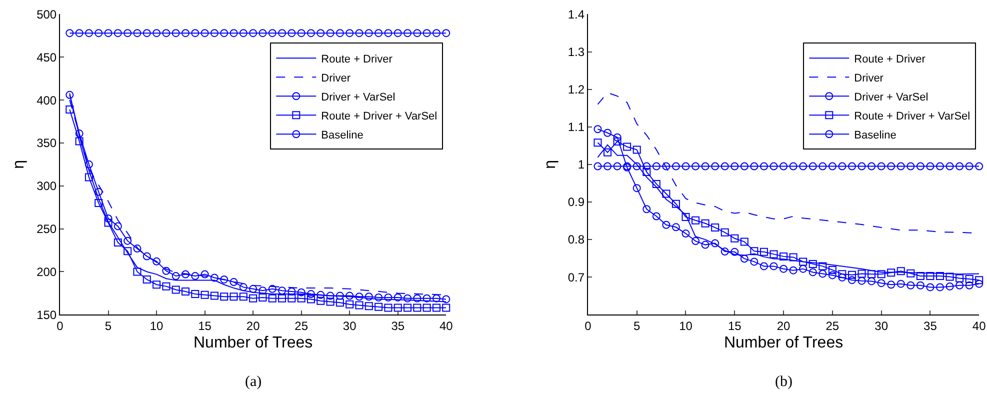  Describe the element at coordinates (576, 202) in the screenshot. I see `y-tick-label: 0.9` at that location.